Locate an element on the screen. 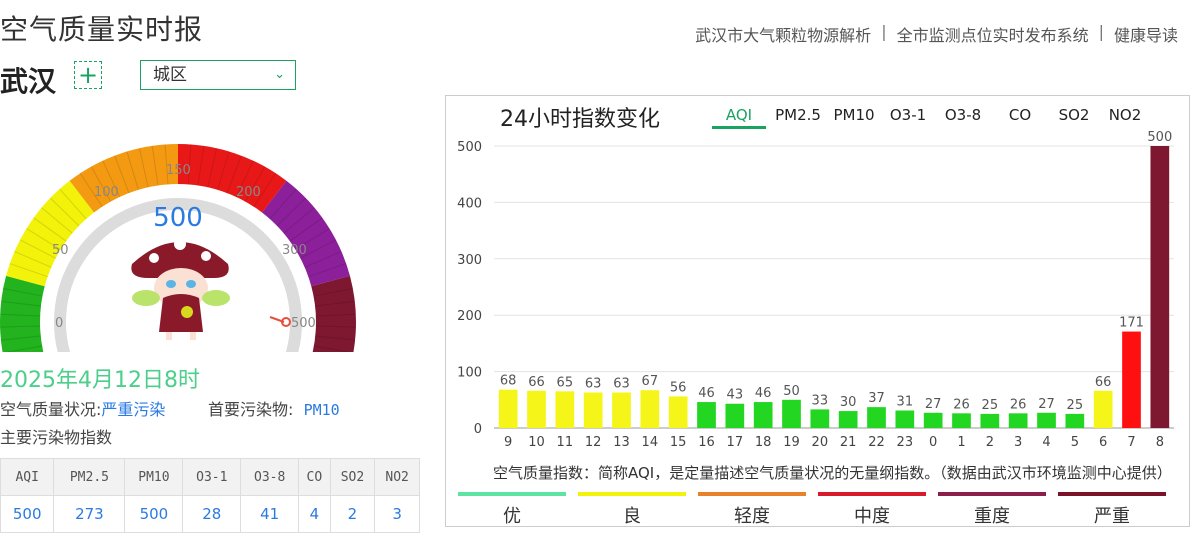 This screenshot has height=544, width=1200. x-tick-label: 6 is located at coordinates (1103, 442).